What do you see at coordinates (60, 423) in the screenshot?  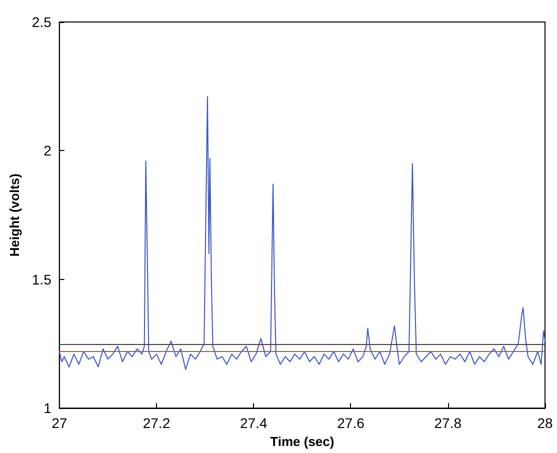 I see `x-tick-label: 27` at bounding box center [60, 423].